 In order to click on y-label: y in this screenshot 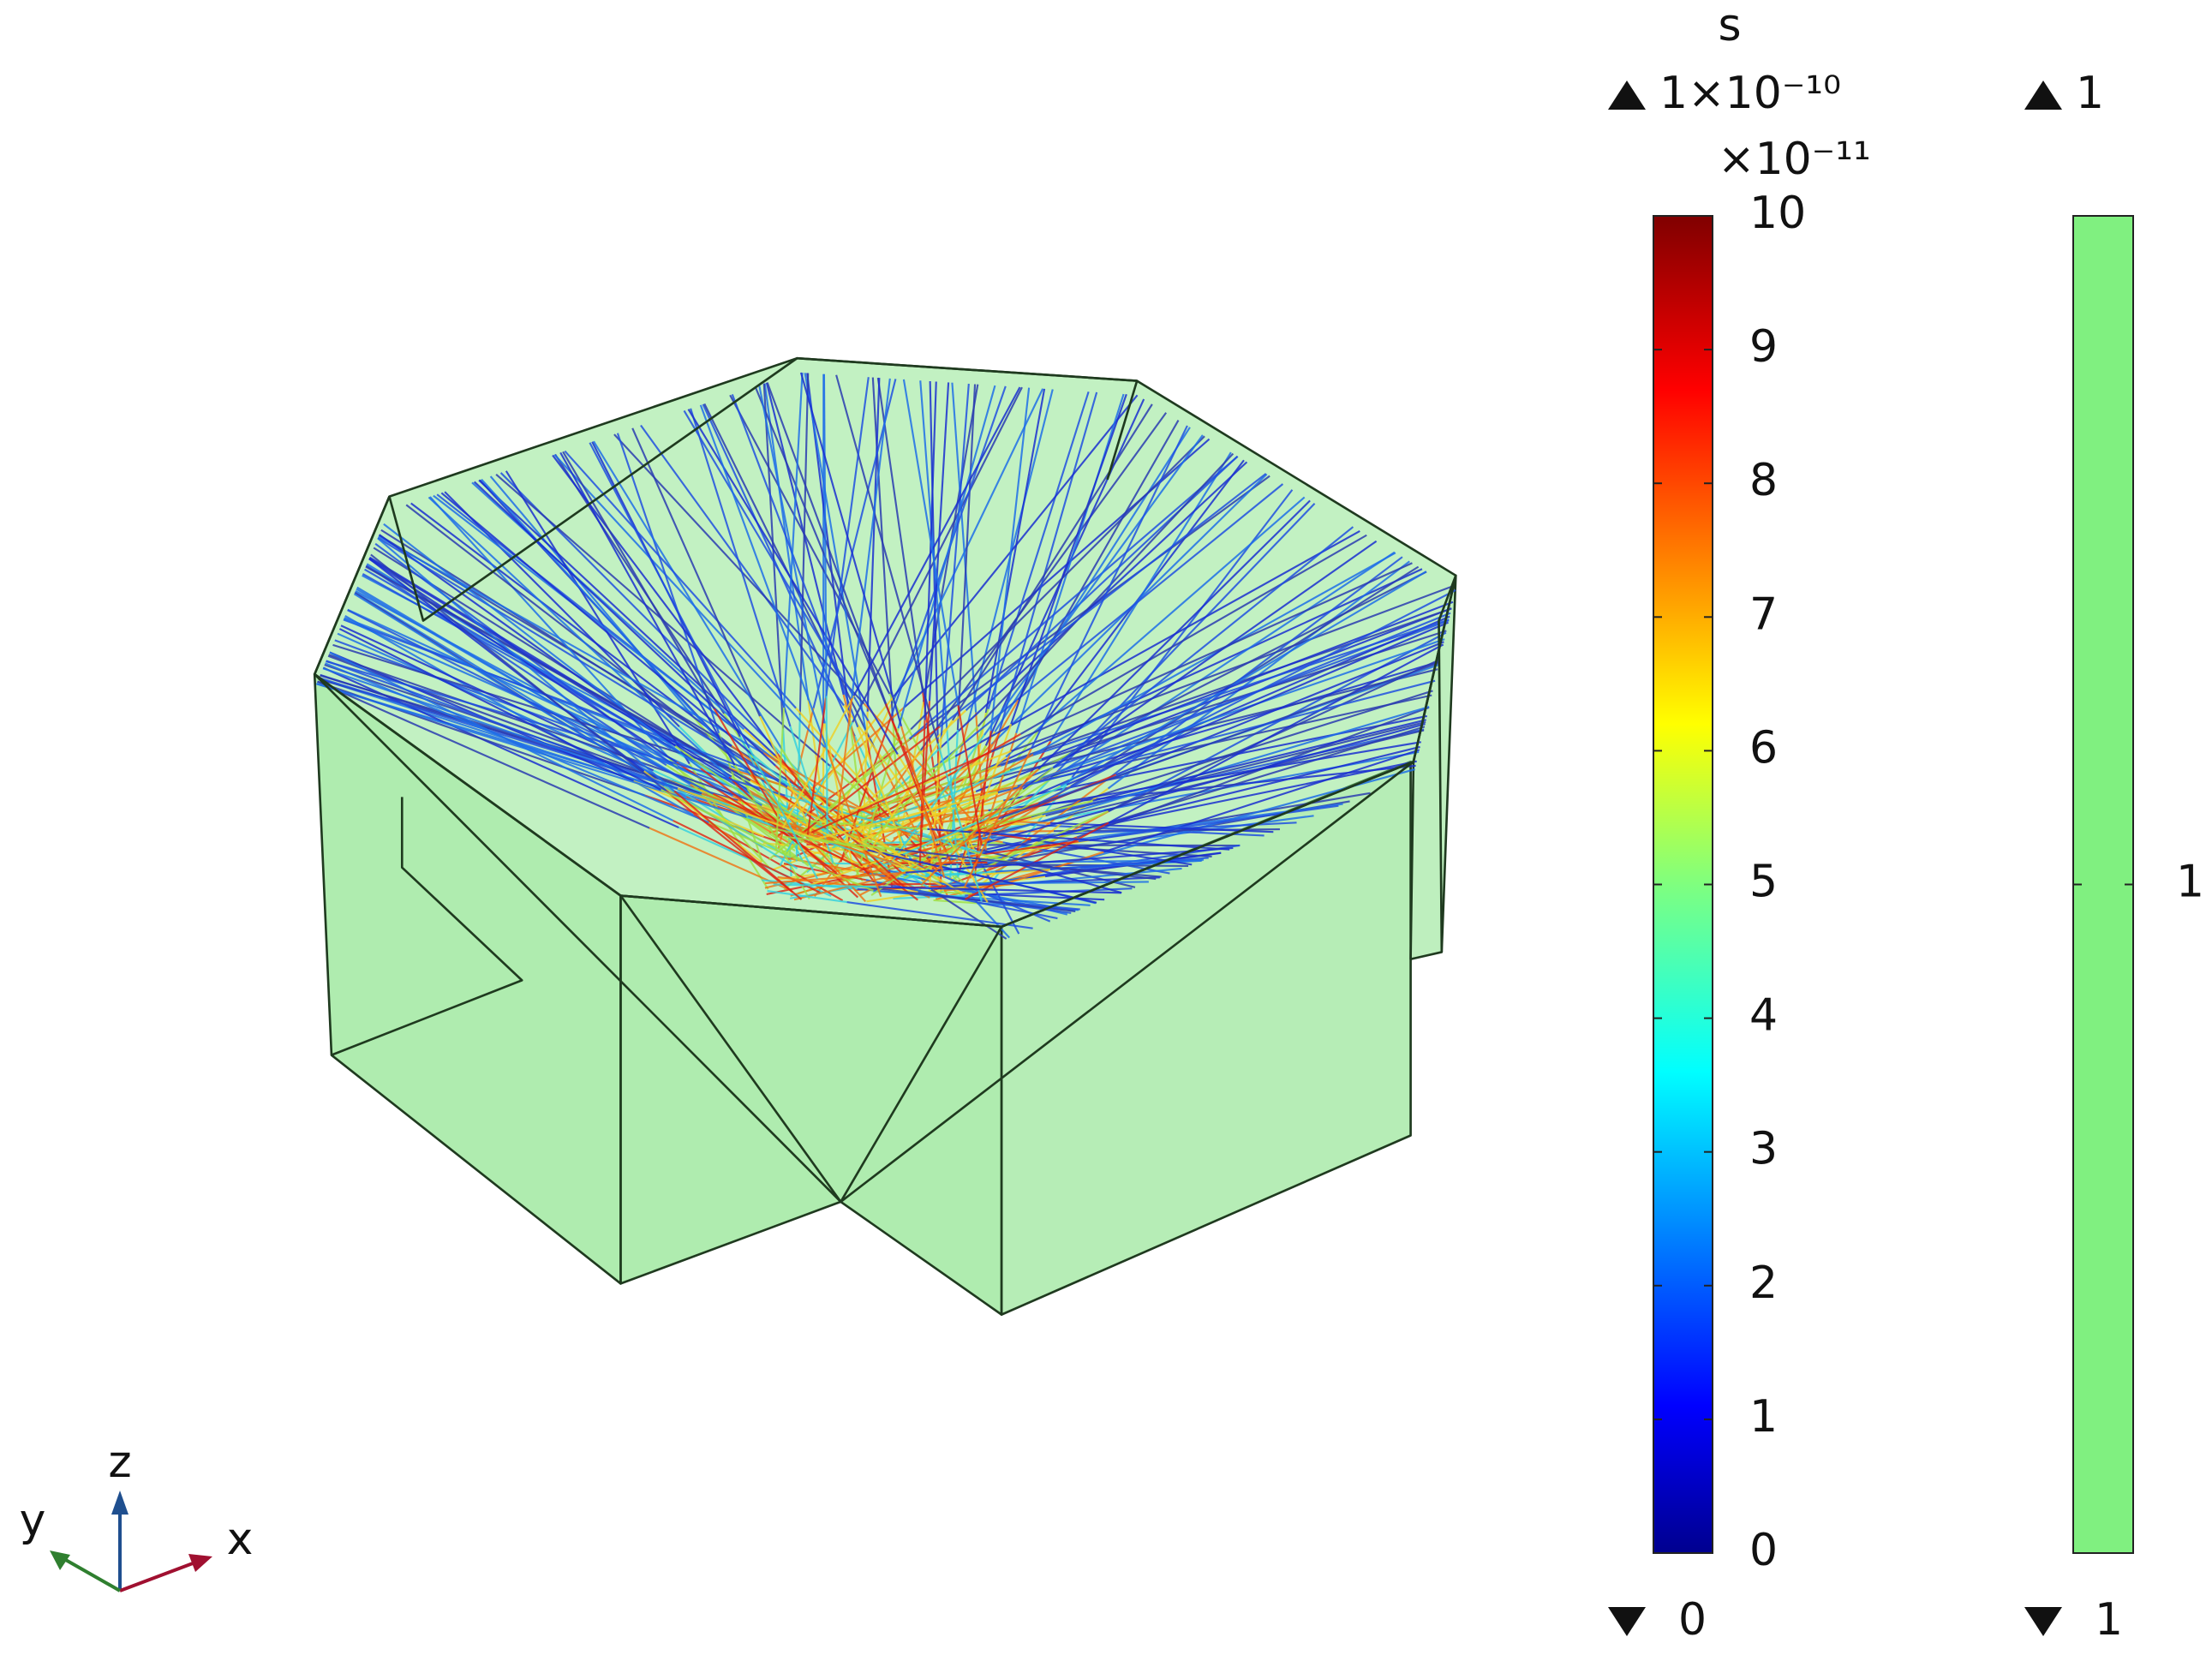, I will do `click(33, 1520)`.